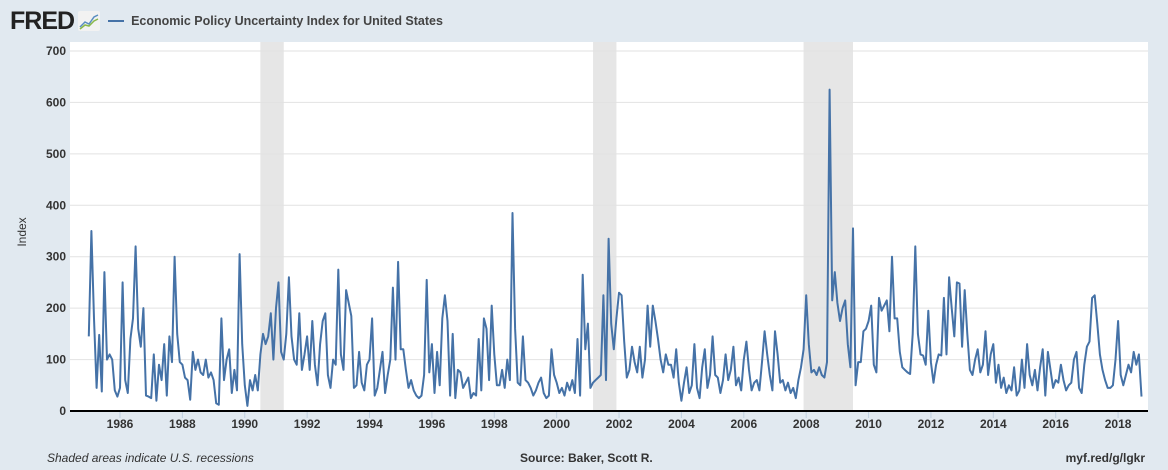 The image size is (1168, 470). I want to click on y-tick-label: 0, so click(62, 411).